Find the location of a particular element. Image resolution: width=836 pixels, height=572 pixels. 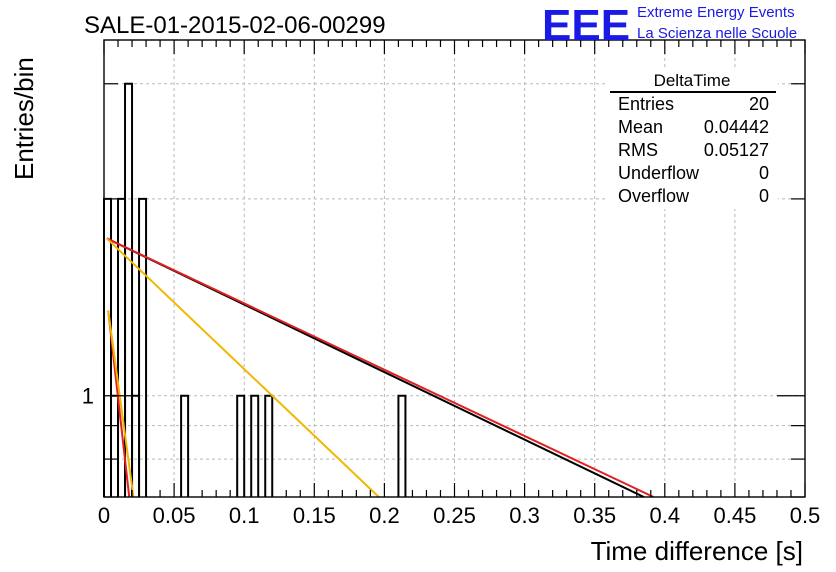

stats-row-label: RMS is located at coordinates (638, 150).